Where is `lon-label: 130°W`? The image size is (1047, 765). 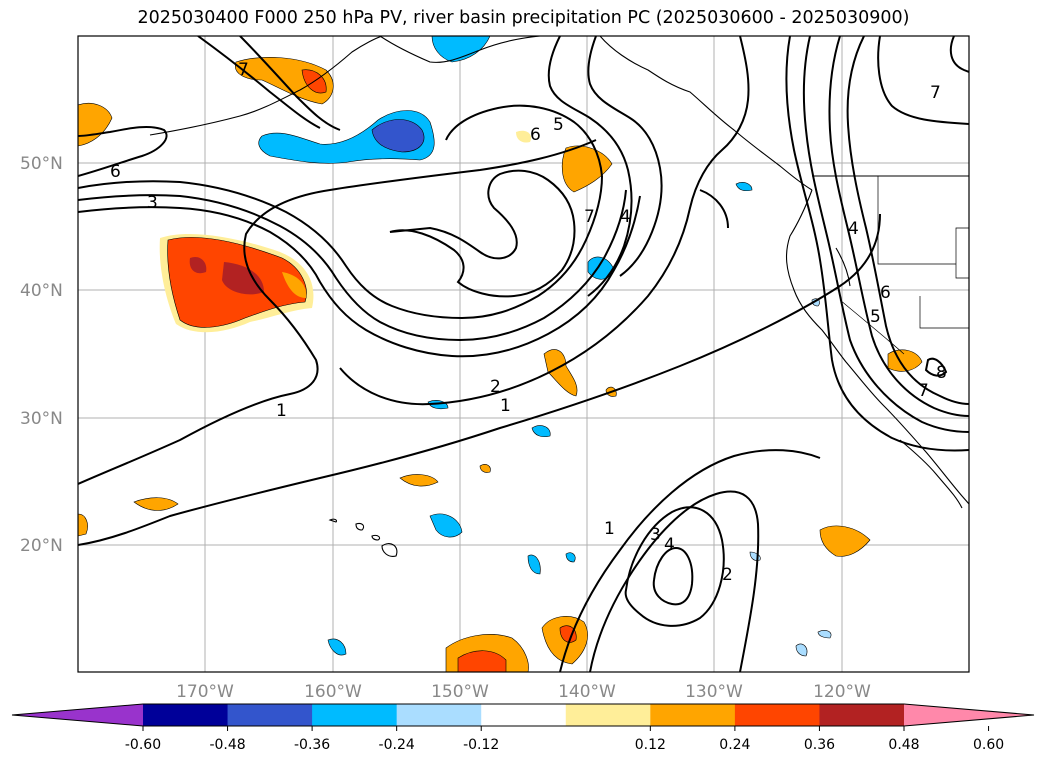
lon-label: 130°W is located at coordinates (714, 692).